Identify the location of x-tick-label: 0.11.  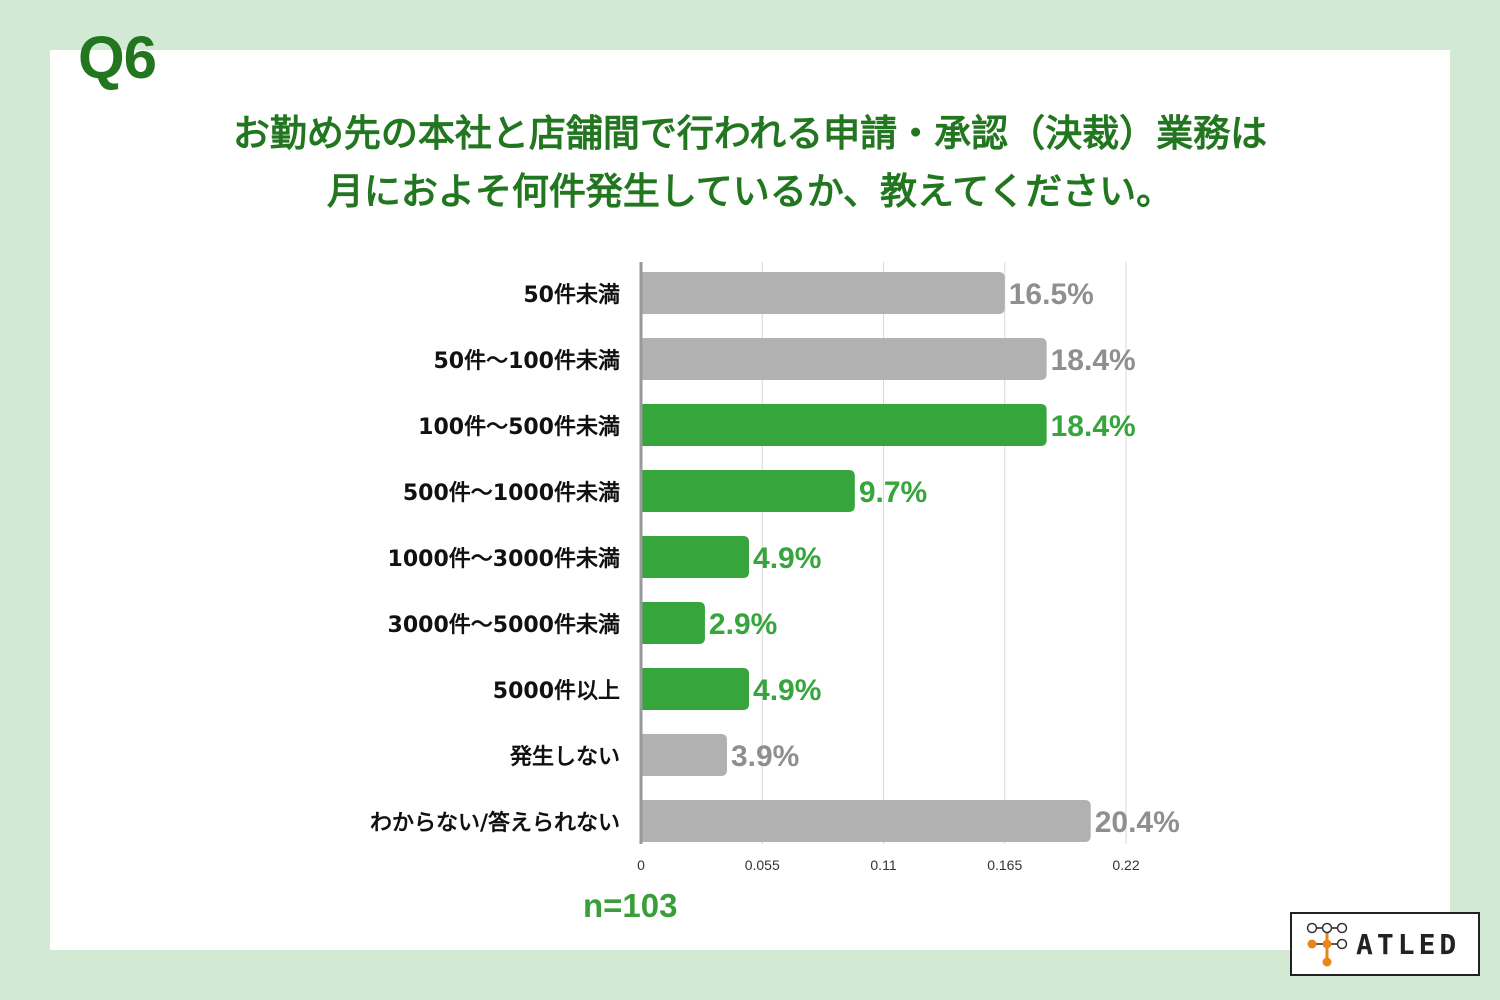
(883, 865).